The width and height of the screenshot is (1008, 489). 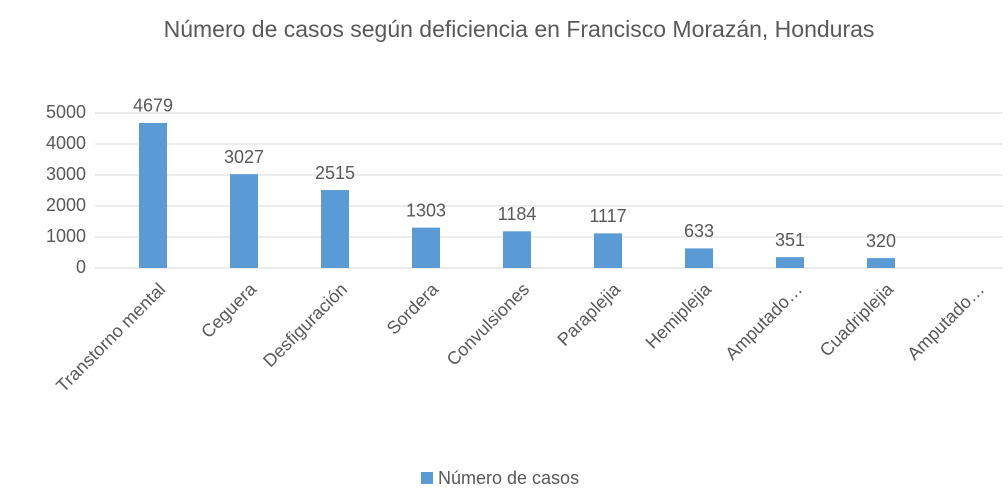 I want to click on data-label: 3027, so click(x=244, y=157).